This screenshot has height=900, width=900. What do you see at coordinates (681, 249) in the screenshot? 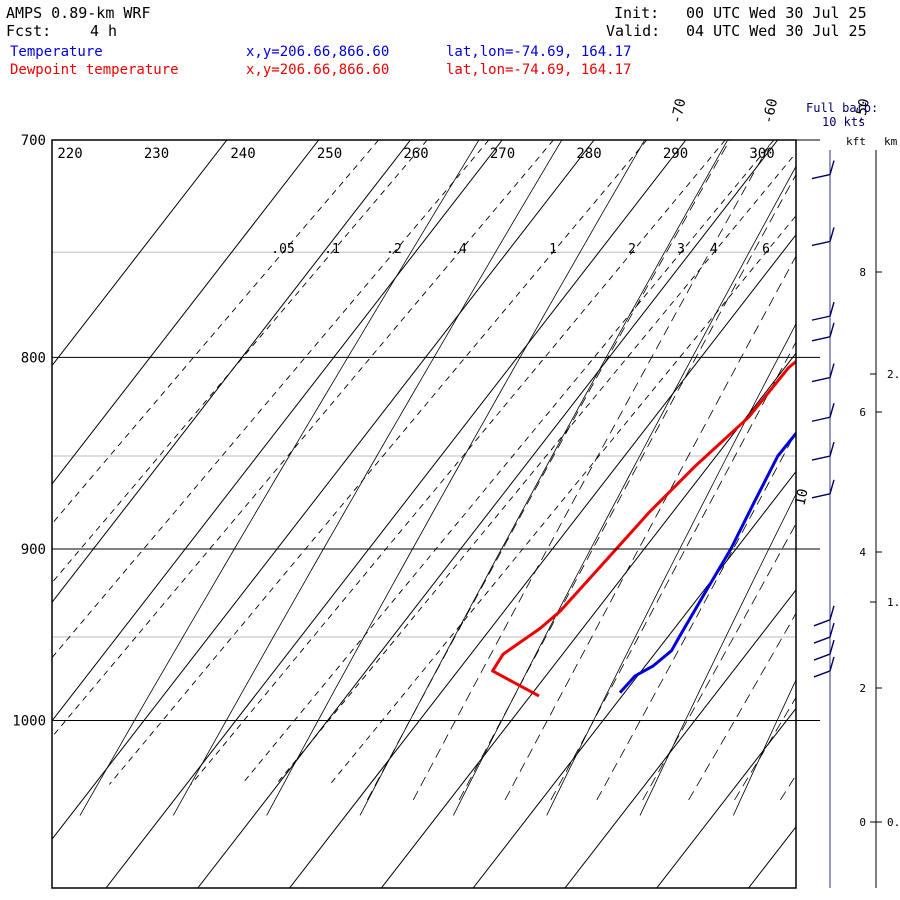
I see `mixing-ratio-label: 3` at bounding box center [681, 249].